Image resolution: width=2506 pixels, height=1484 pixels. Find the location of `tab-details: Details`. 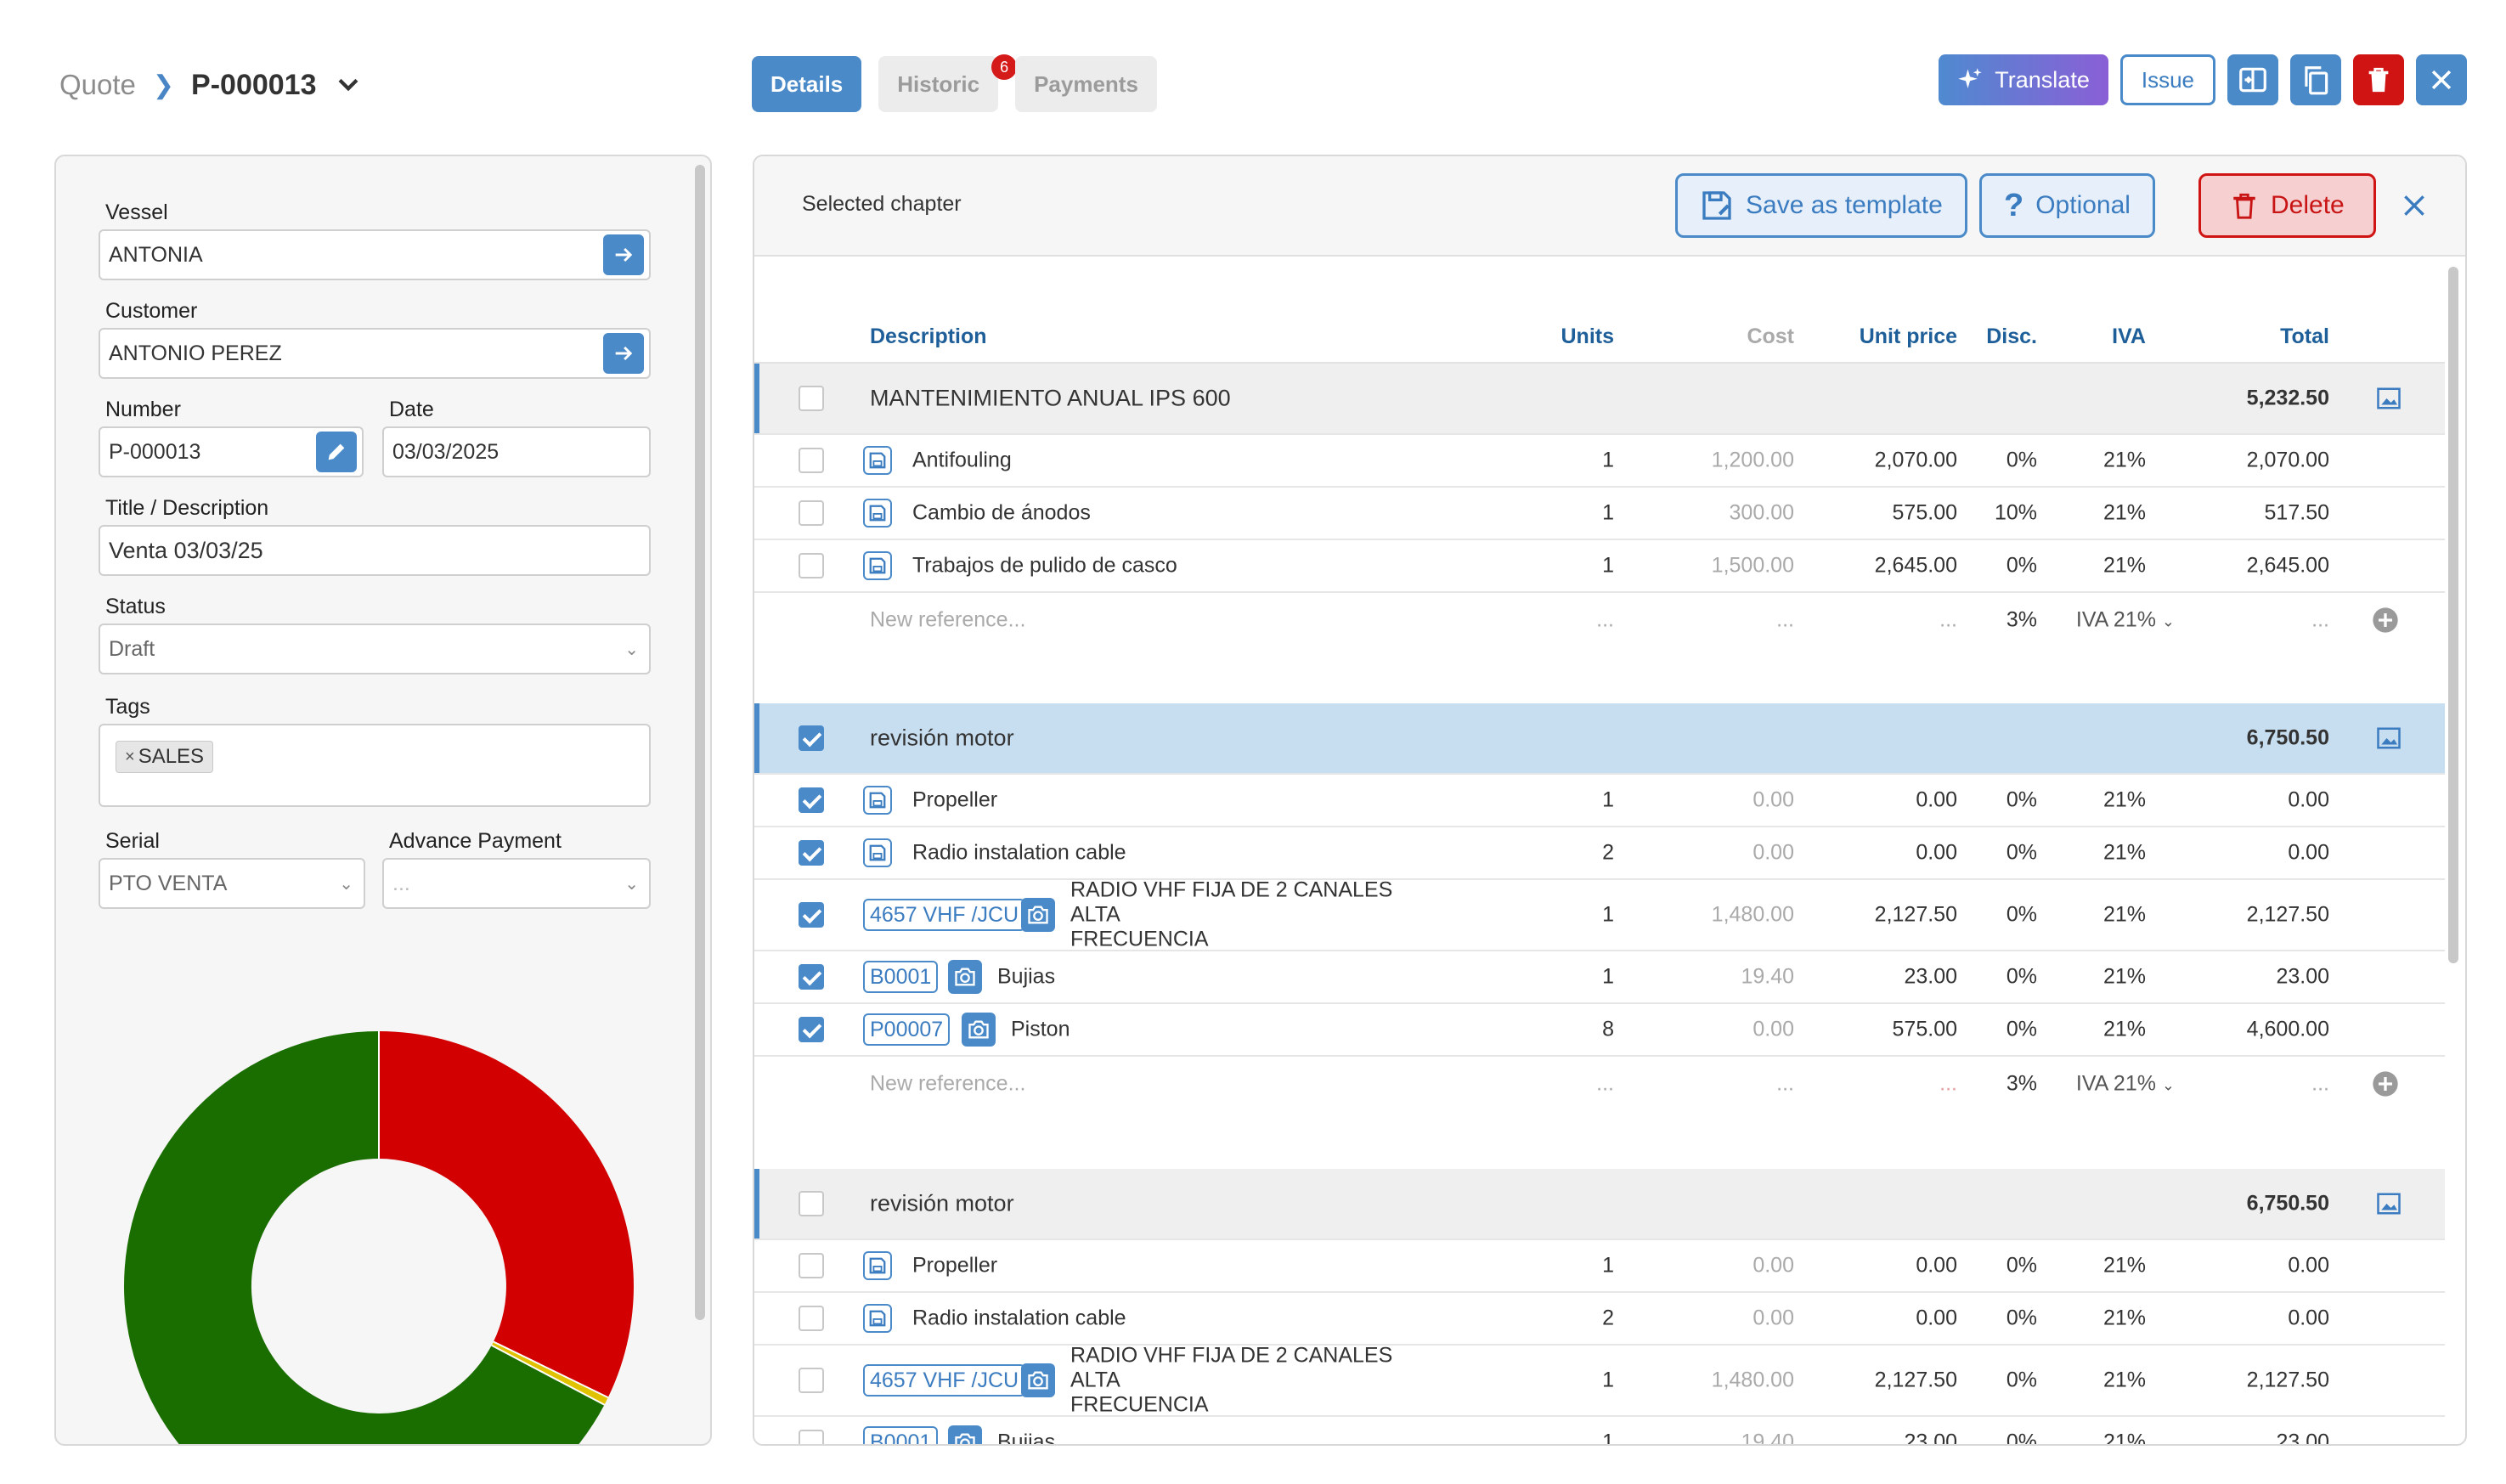

tab-details: Details is located at coordinates (807, 84).